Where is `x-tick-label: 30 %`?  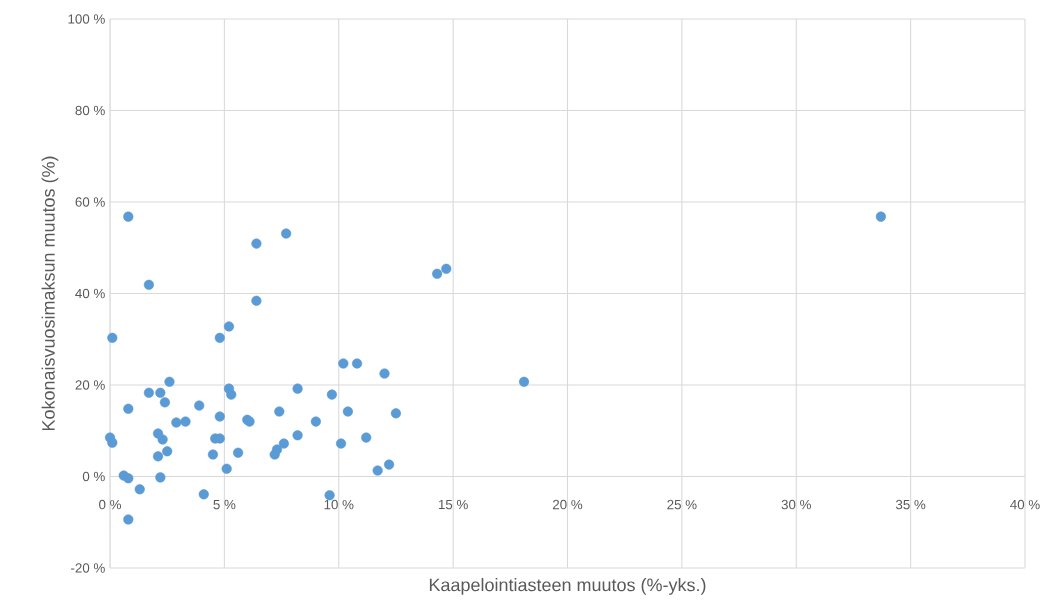 x-tick-label: 30 % is located at coordinates (796, 504).